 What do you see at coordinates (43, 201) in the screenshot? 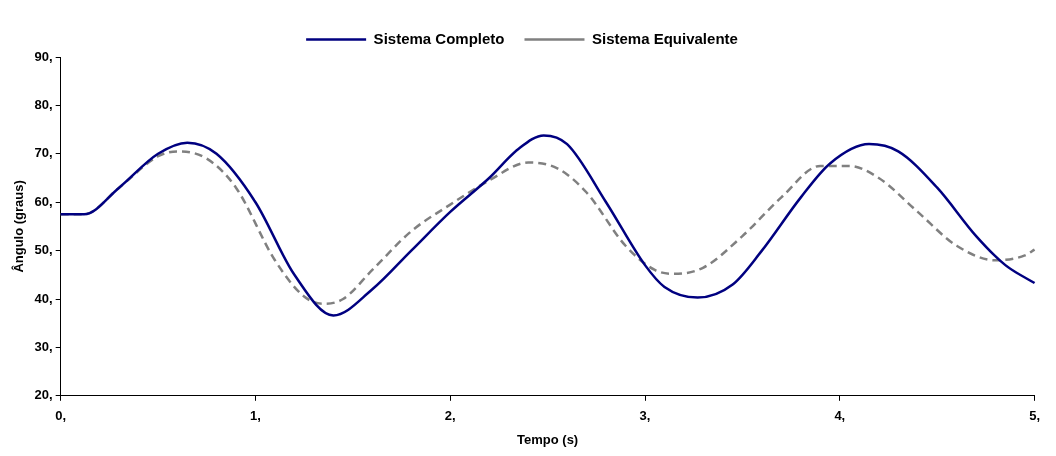
I see `y-tick-label: 60,` at bounding box center [43, 201].